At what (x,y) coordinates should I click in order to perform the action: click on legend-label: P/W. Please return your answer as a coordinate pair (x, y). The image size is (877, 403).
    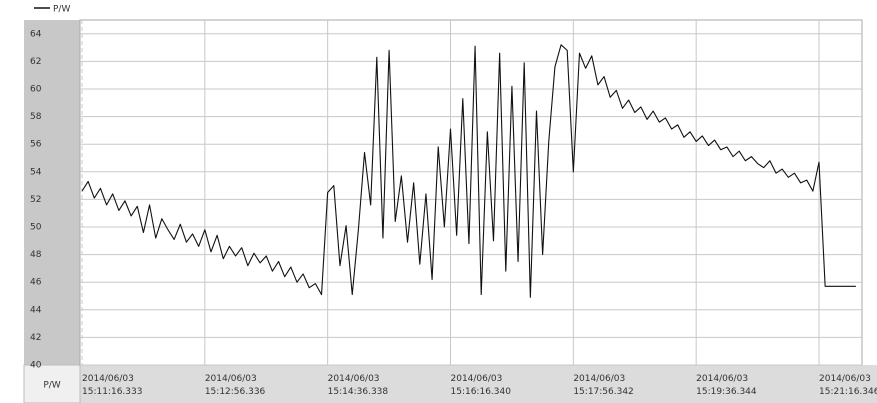
    Looking at the image, I should click on (61, 10).